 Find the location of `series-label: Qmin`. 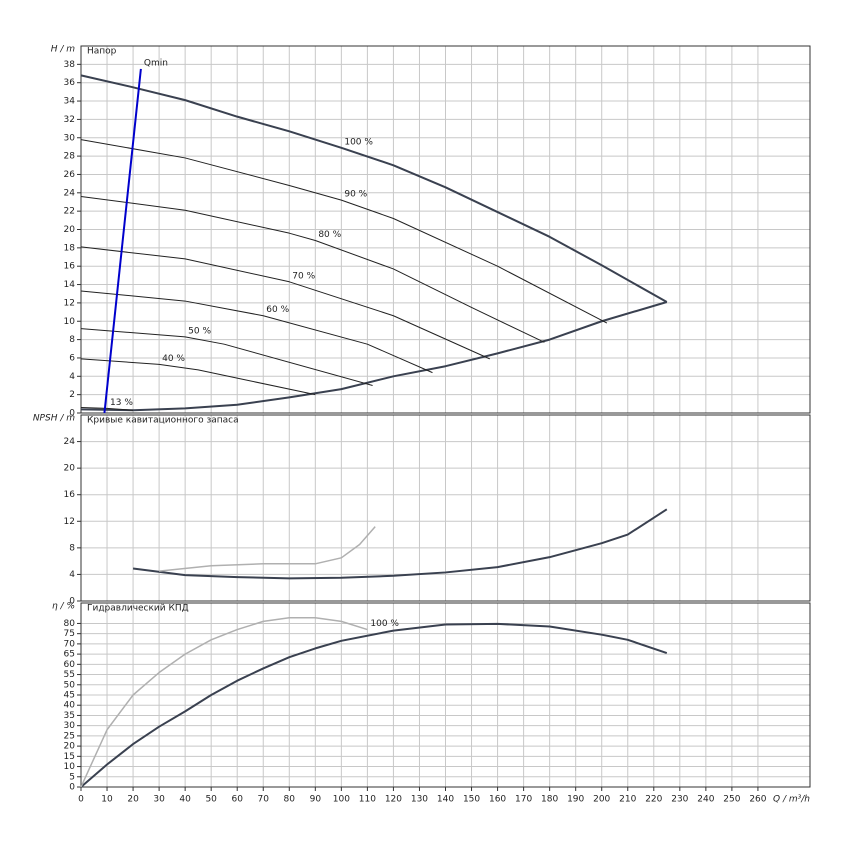

series-label: Qmin is located at coordinates (156, 63).